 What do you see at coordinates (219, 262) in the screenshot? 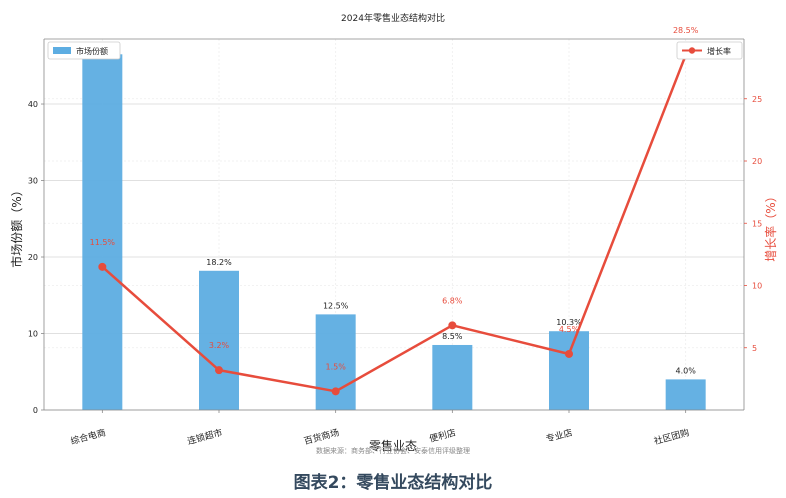
I see `bar-label-1: 18.2%` at bounding box center [219, 262].